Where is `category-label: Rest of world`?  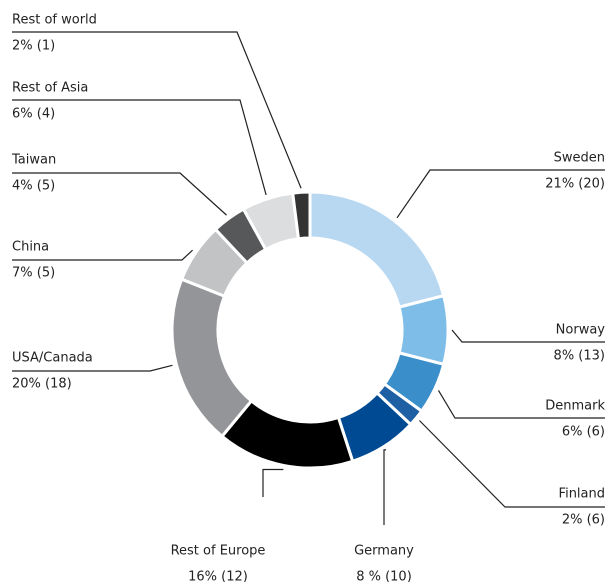 category-label: Rest of world is located at coordinates (54, 20).